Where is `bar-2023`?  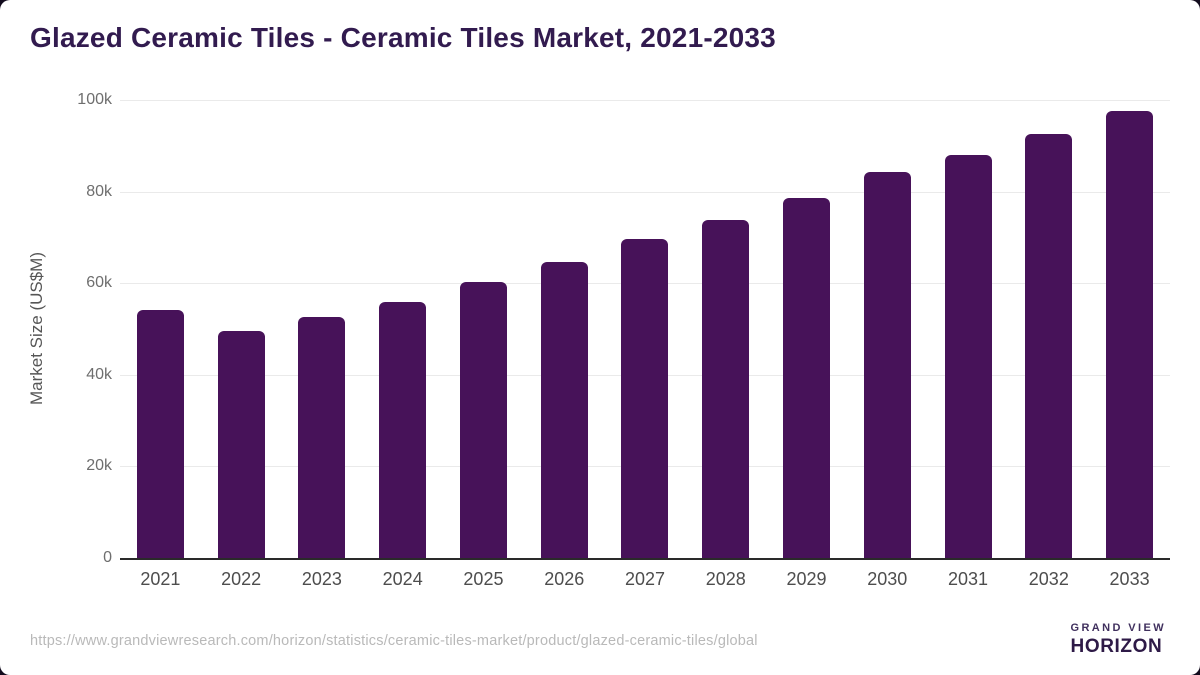 bar-2023 is located at coordinates (322, 437).